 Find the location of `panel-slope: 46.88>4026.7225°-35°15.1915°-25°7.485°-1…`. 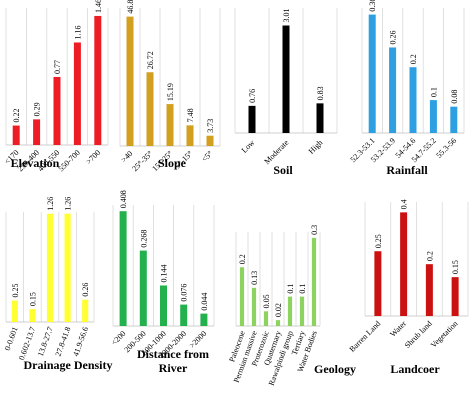

panel-slope: 46.88>4026.7225°-35°15.1915°-25°7.485°-1… is located at coordinates (170, 86).